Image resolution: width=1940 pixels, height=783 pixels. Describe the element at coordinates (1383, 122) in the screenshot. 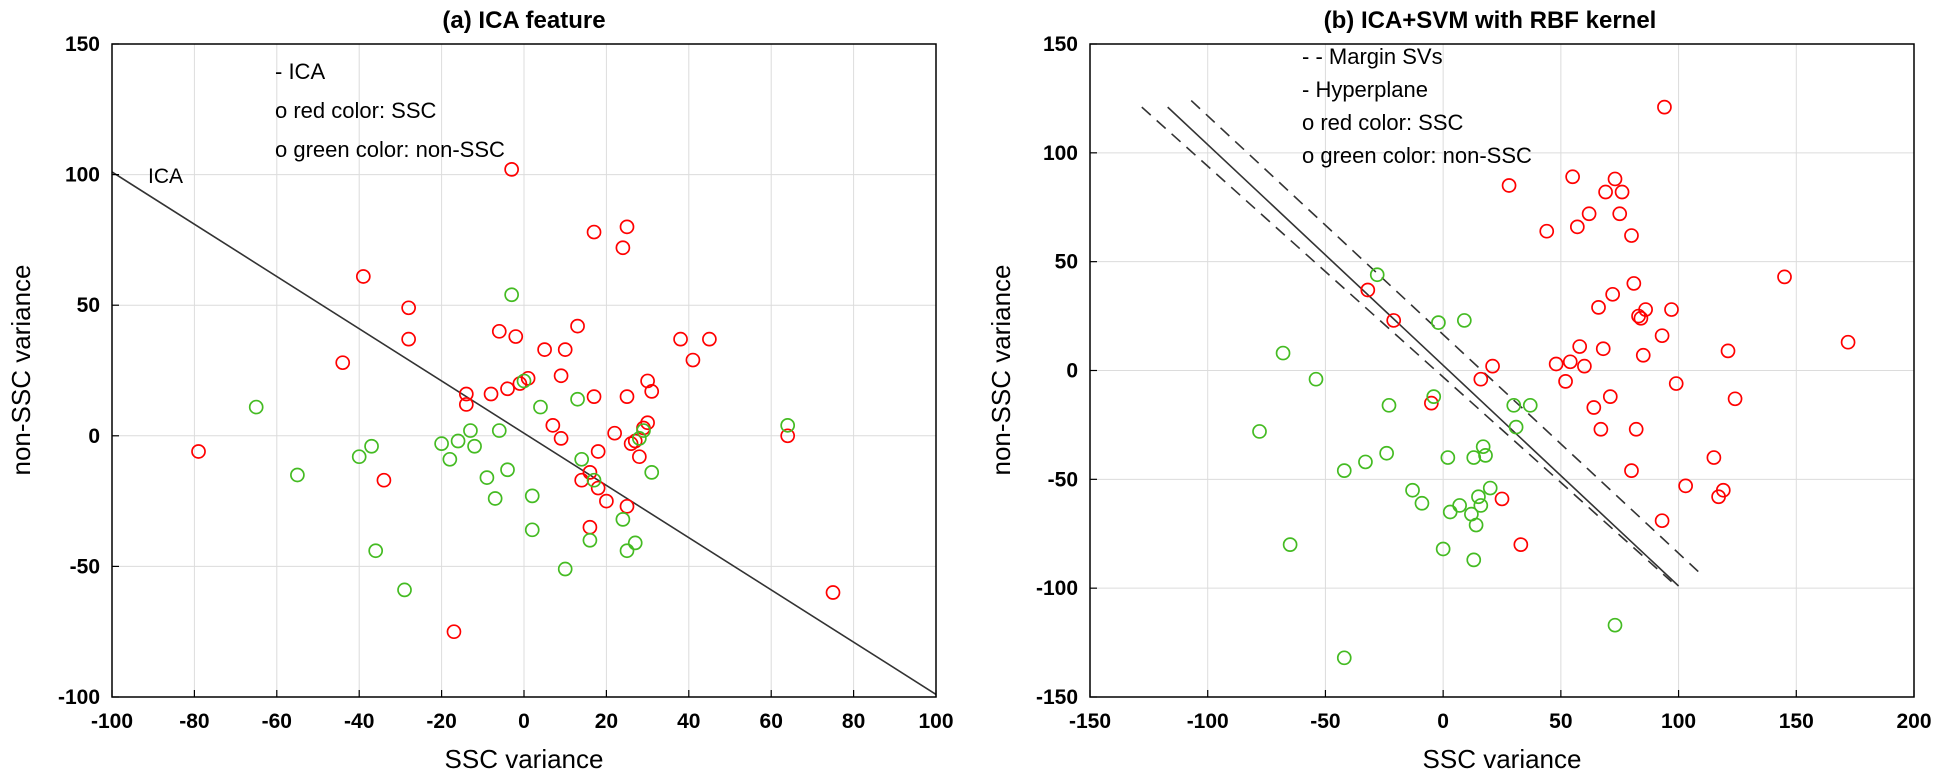

I see `legend-item-ssc-b: o red color: SSC` at that location.